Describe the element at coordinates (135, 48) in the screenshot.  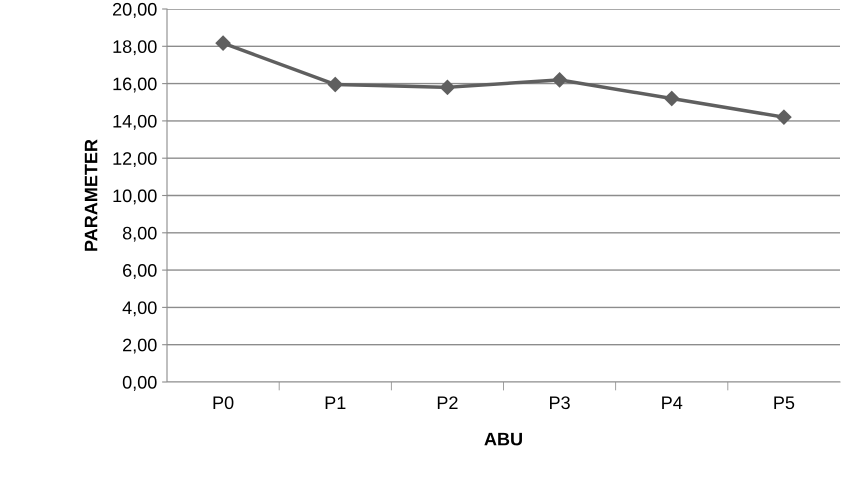
I see `y-tick-label: 18,00` at that location.